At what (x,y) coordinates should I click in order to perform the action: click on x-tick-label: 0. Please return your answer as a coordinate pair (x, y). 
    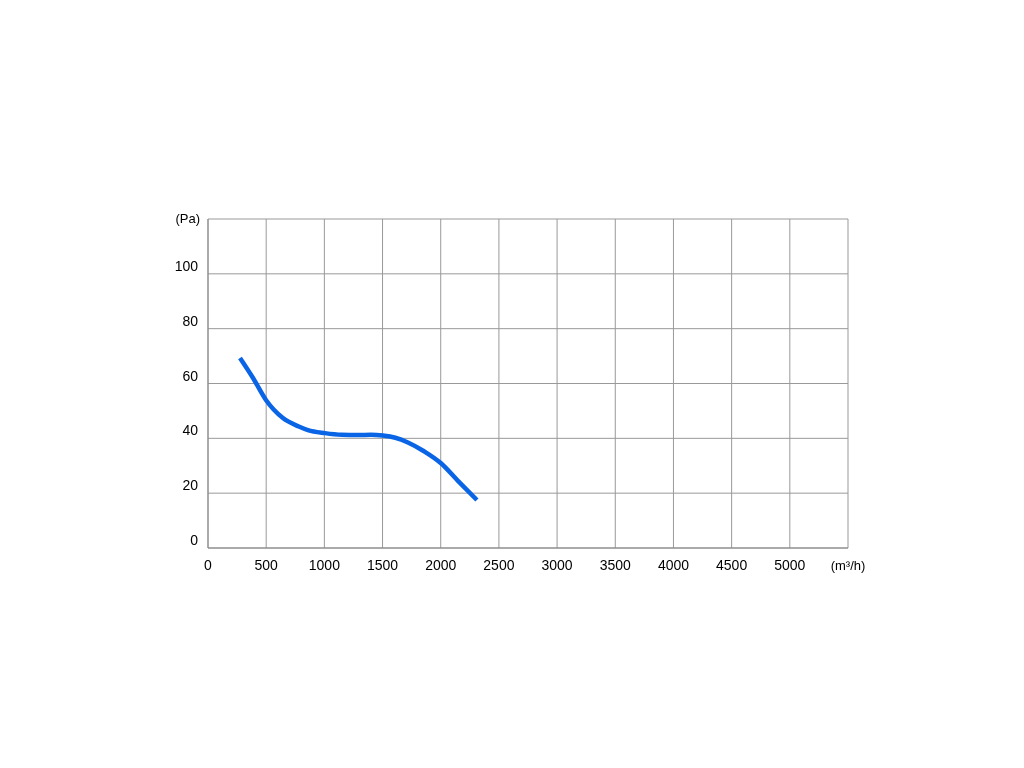
    Looking at the image, I should click on (208, 565).